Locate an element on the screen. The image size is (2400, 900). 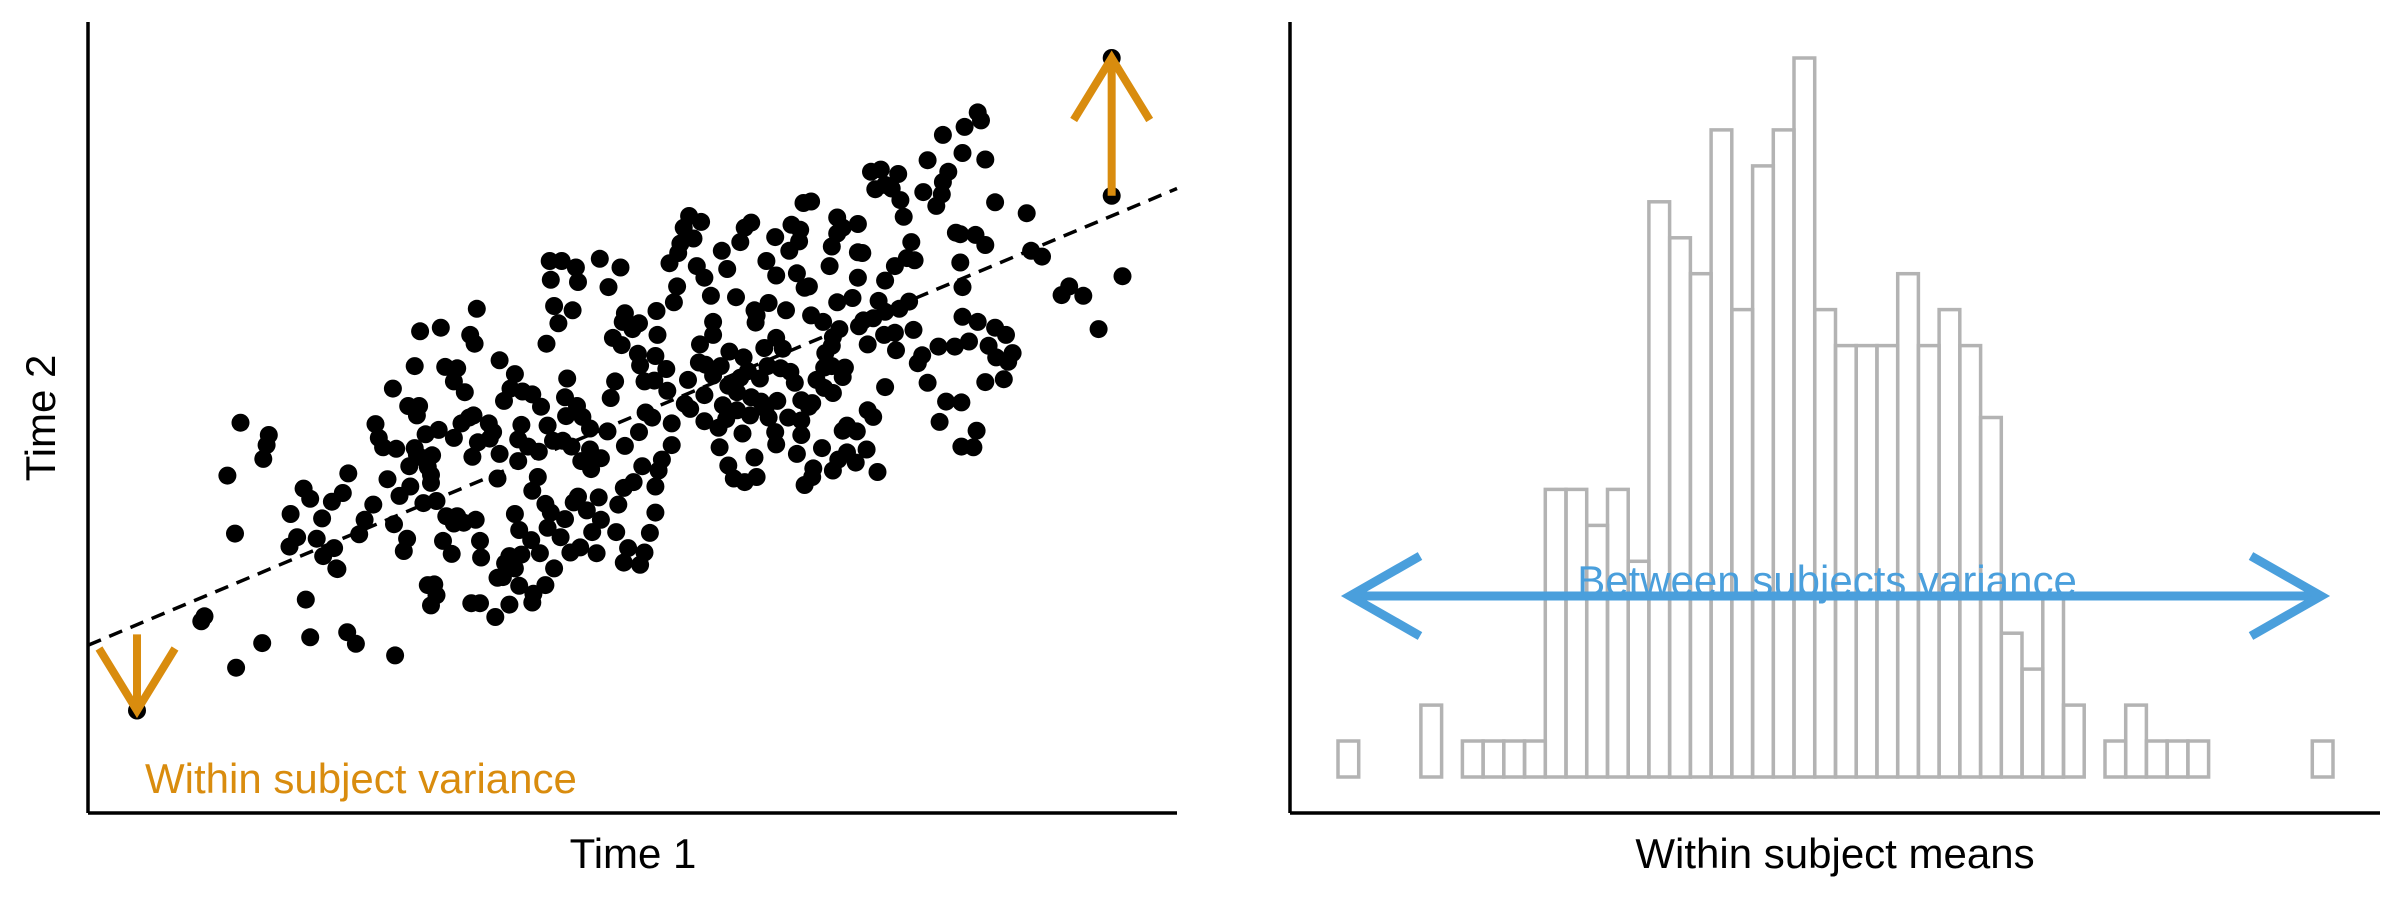
between-variance-label: Between subjects variance is located at coordinates (1827, 580).